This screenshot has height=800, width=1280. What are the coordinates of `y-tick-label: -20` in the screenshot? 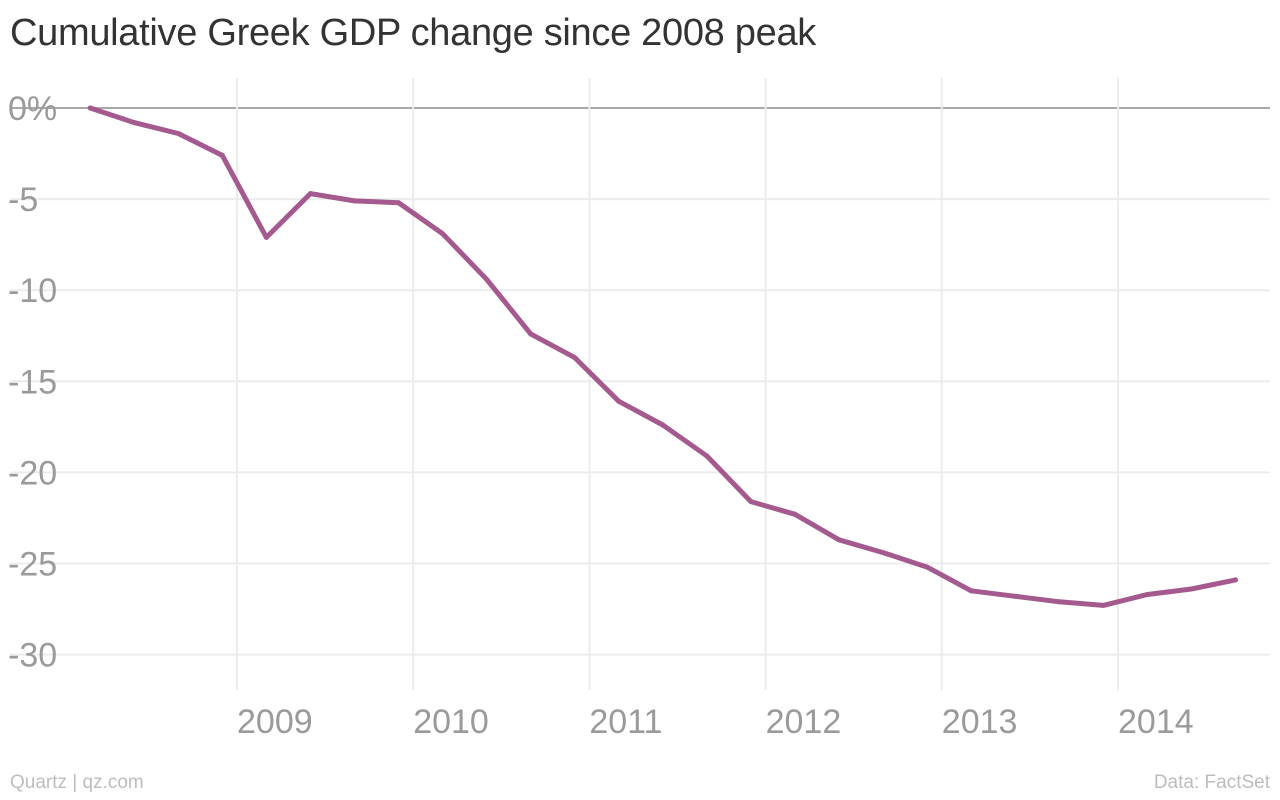 It's located at (32, 473).